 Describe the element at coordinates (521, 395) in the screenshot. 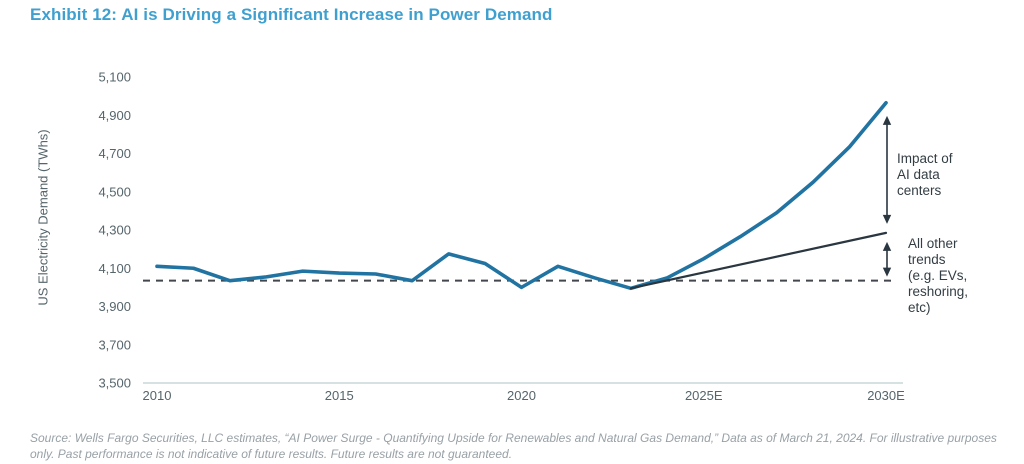

I see `x-tick-label: 2020` at that location.